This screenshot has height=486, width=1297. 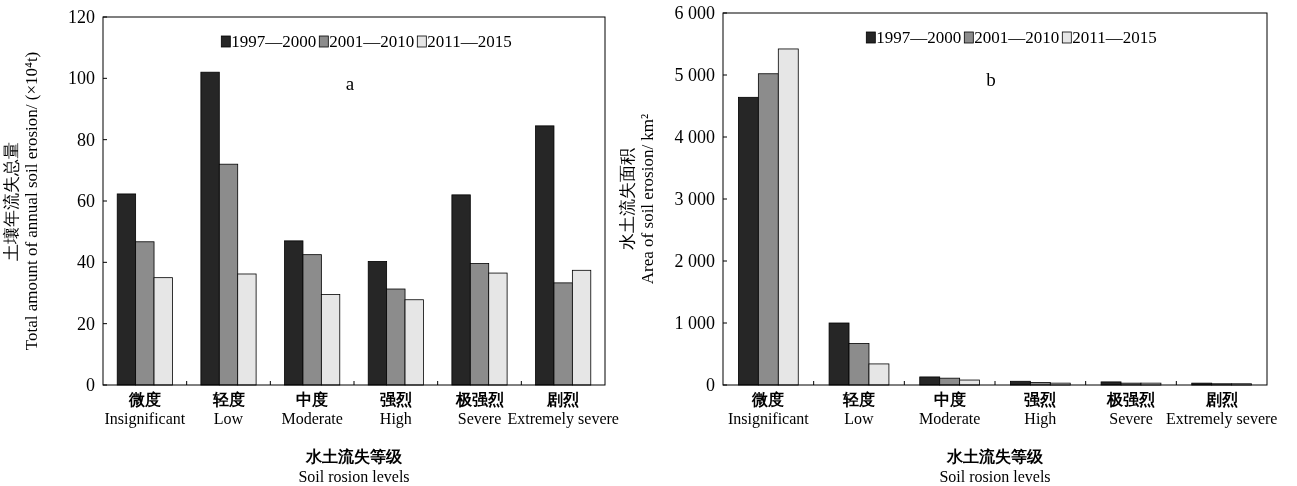 What do you see at coordinates (86, 201) in the screenshot?
I see `y-tick-label: 60` at bounding box center [86, 201].